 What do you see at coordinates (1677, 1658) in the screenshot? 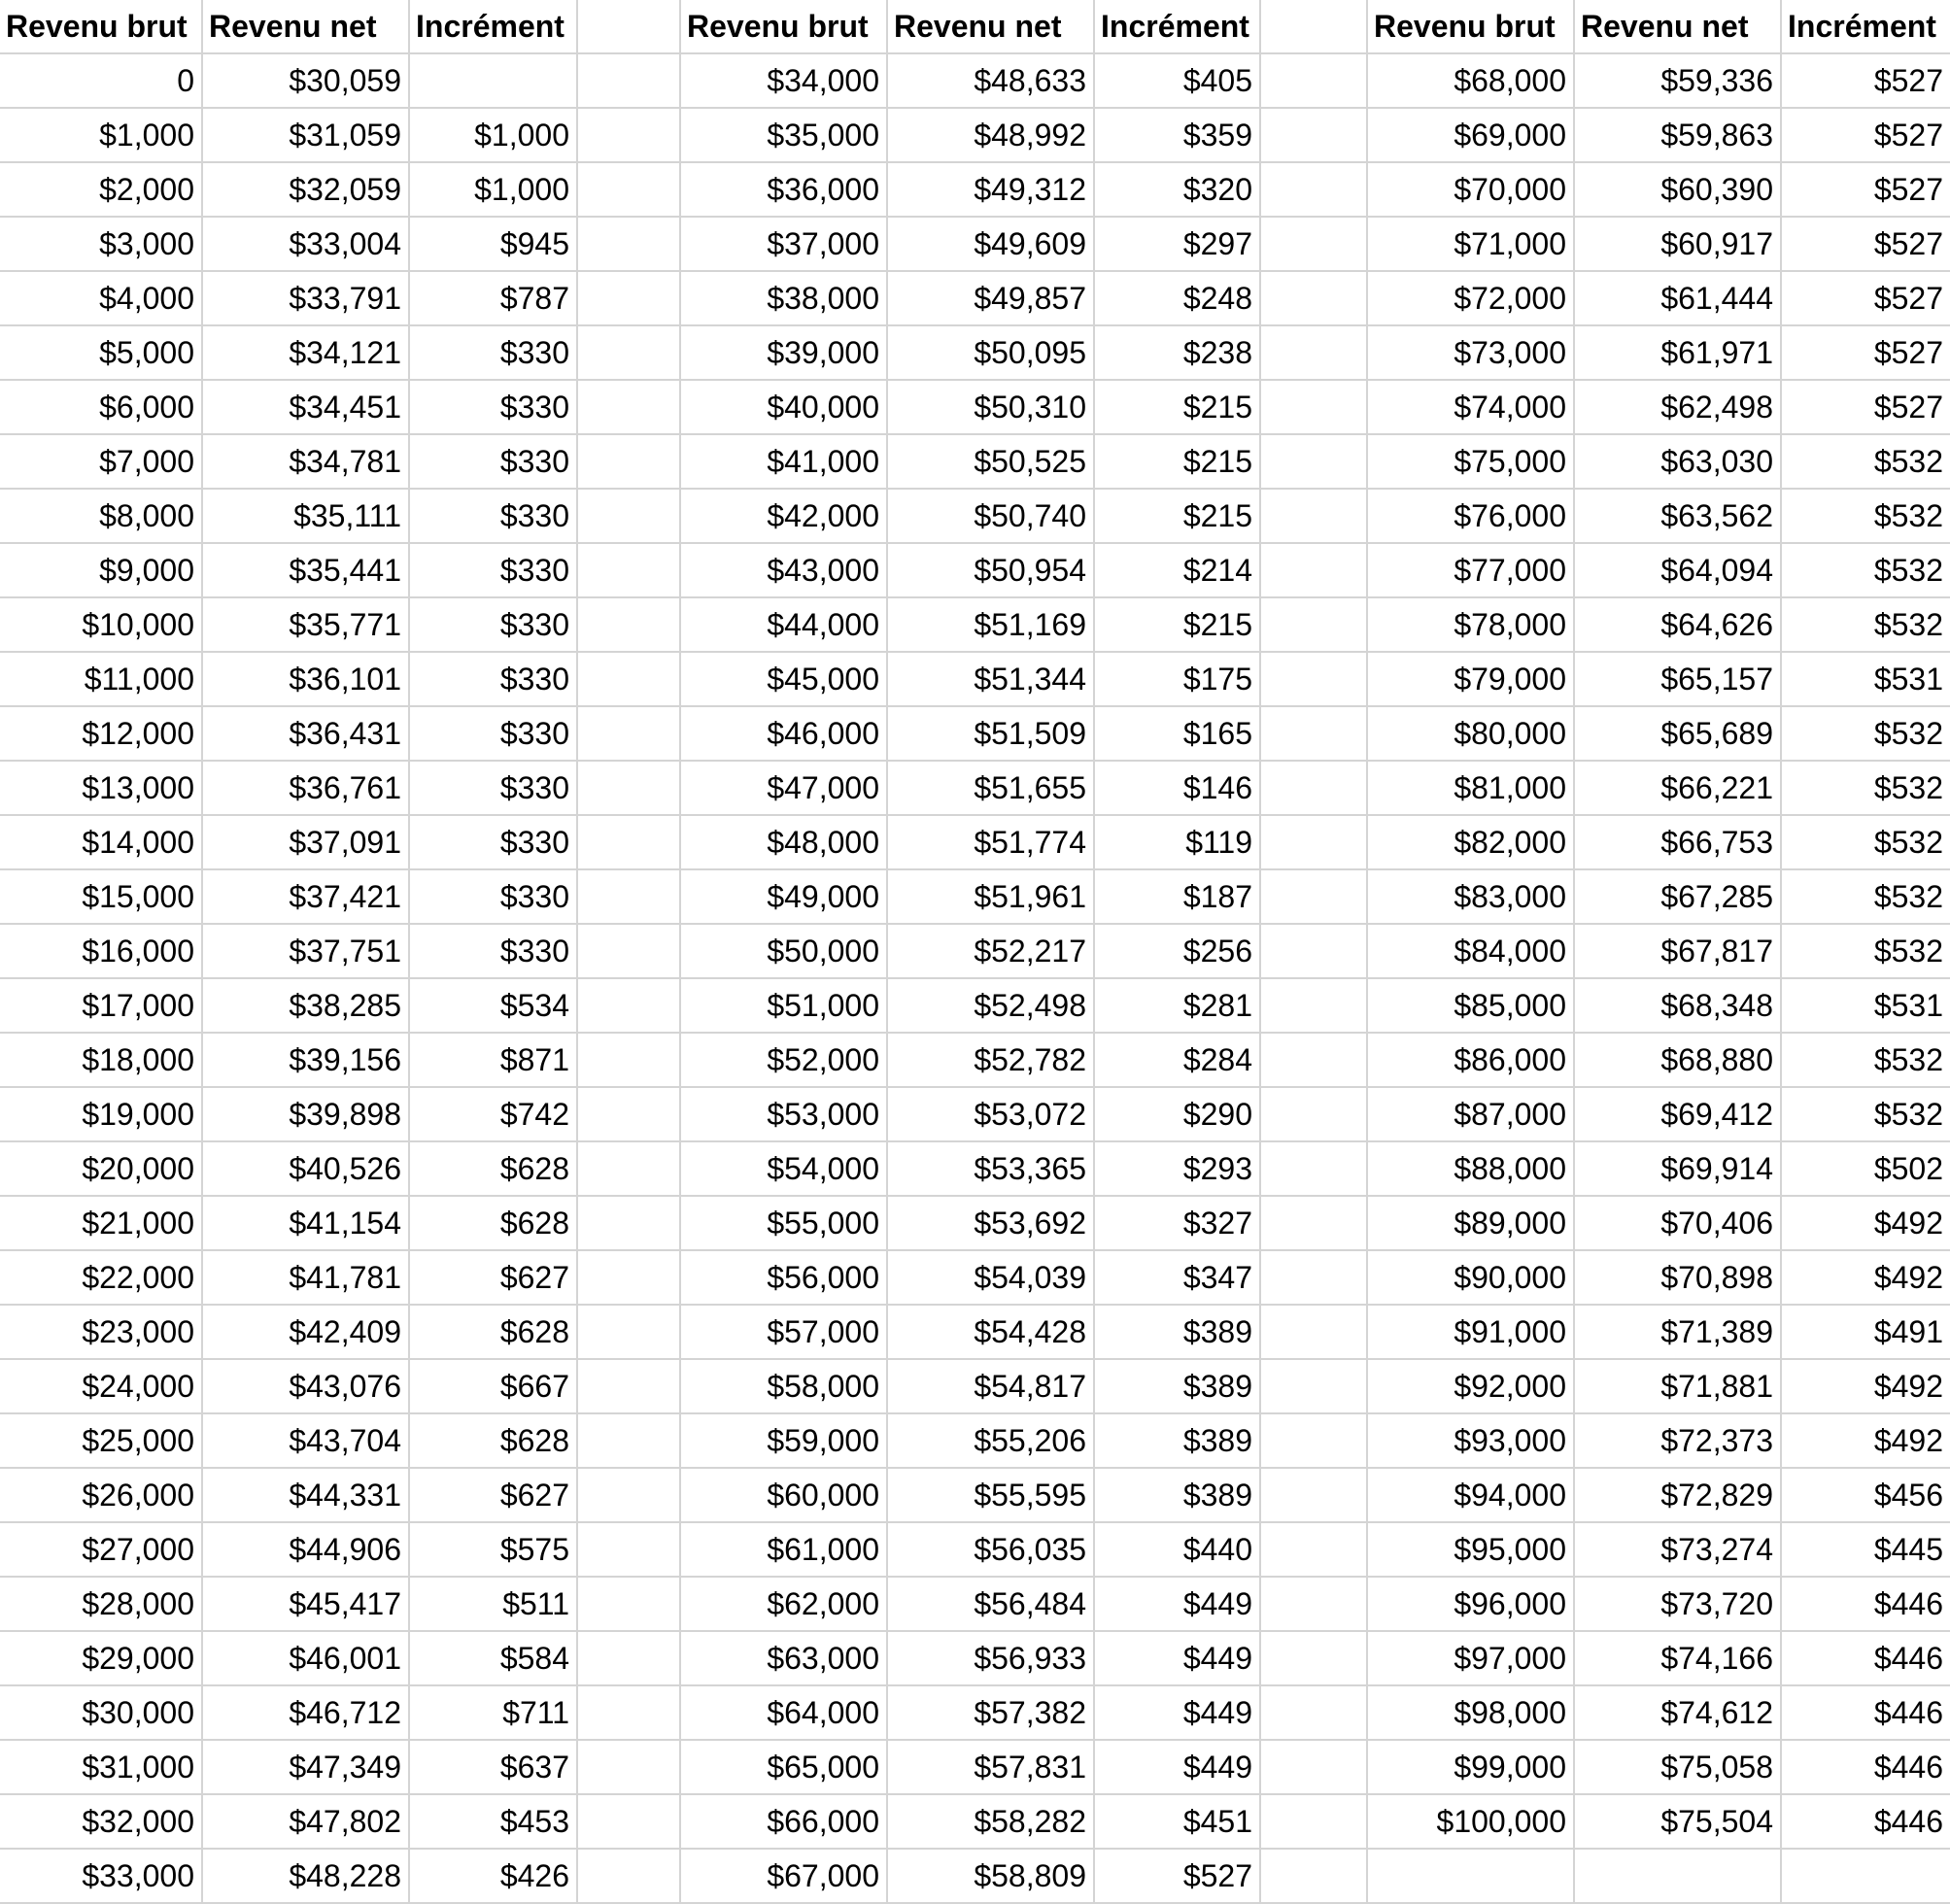
I see `net-income-cell: $74,166` at bounding box center [1677, 1658].